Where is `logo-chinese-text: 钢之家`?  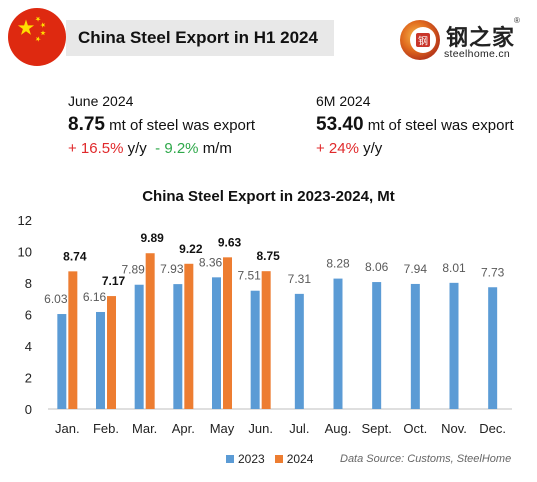
logo-chinese-text: 钢之家 is located at coordinates (481, 38).